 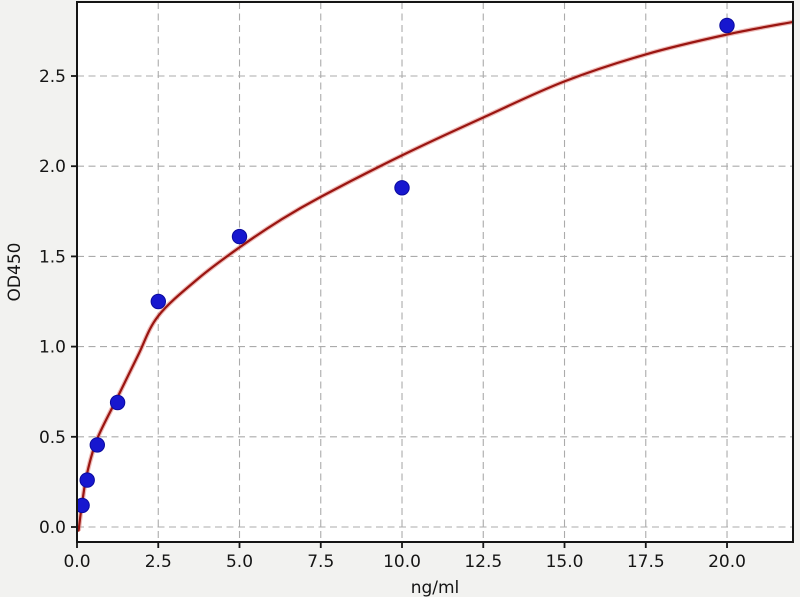 I want to click on x-tick-label: 12.5, so click(x=483, y=562).